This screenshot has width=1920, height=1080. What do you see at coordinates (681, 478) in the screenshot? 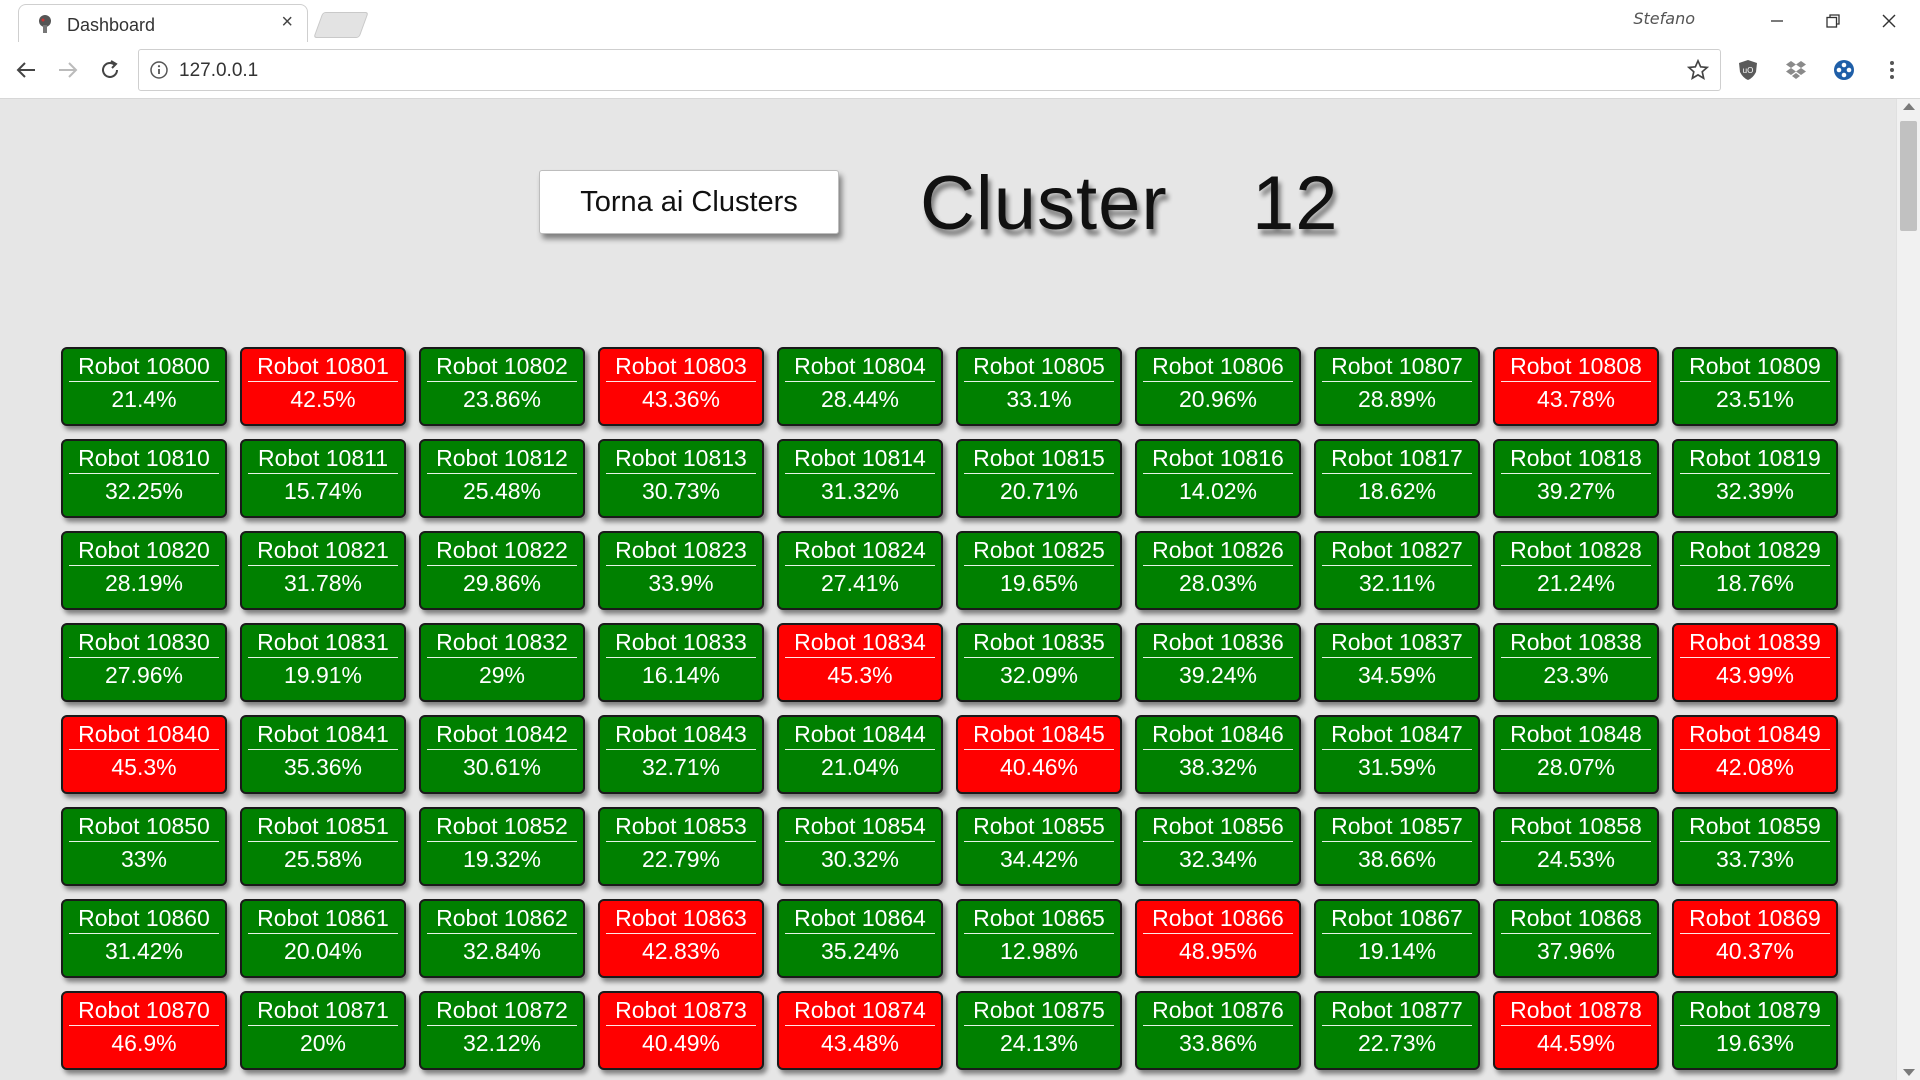
I see `robot-card: Robot 10813 30.73%` at bounding box center [681, 478].